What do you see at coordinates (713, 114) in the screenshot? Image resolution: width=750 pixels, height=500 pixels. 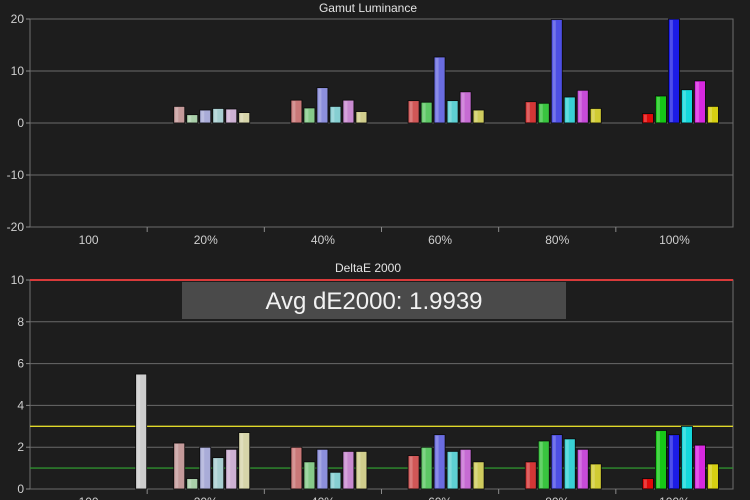 I see `top-bar-100pct-yellow` at bounding box center [713, 114].